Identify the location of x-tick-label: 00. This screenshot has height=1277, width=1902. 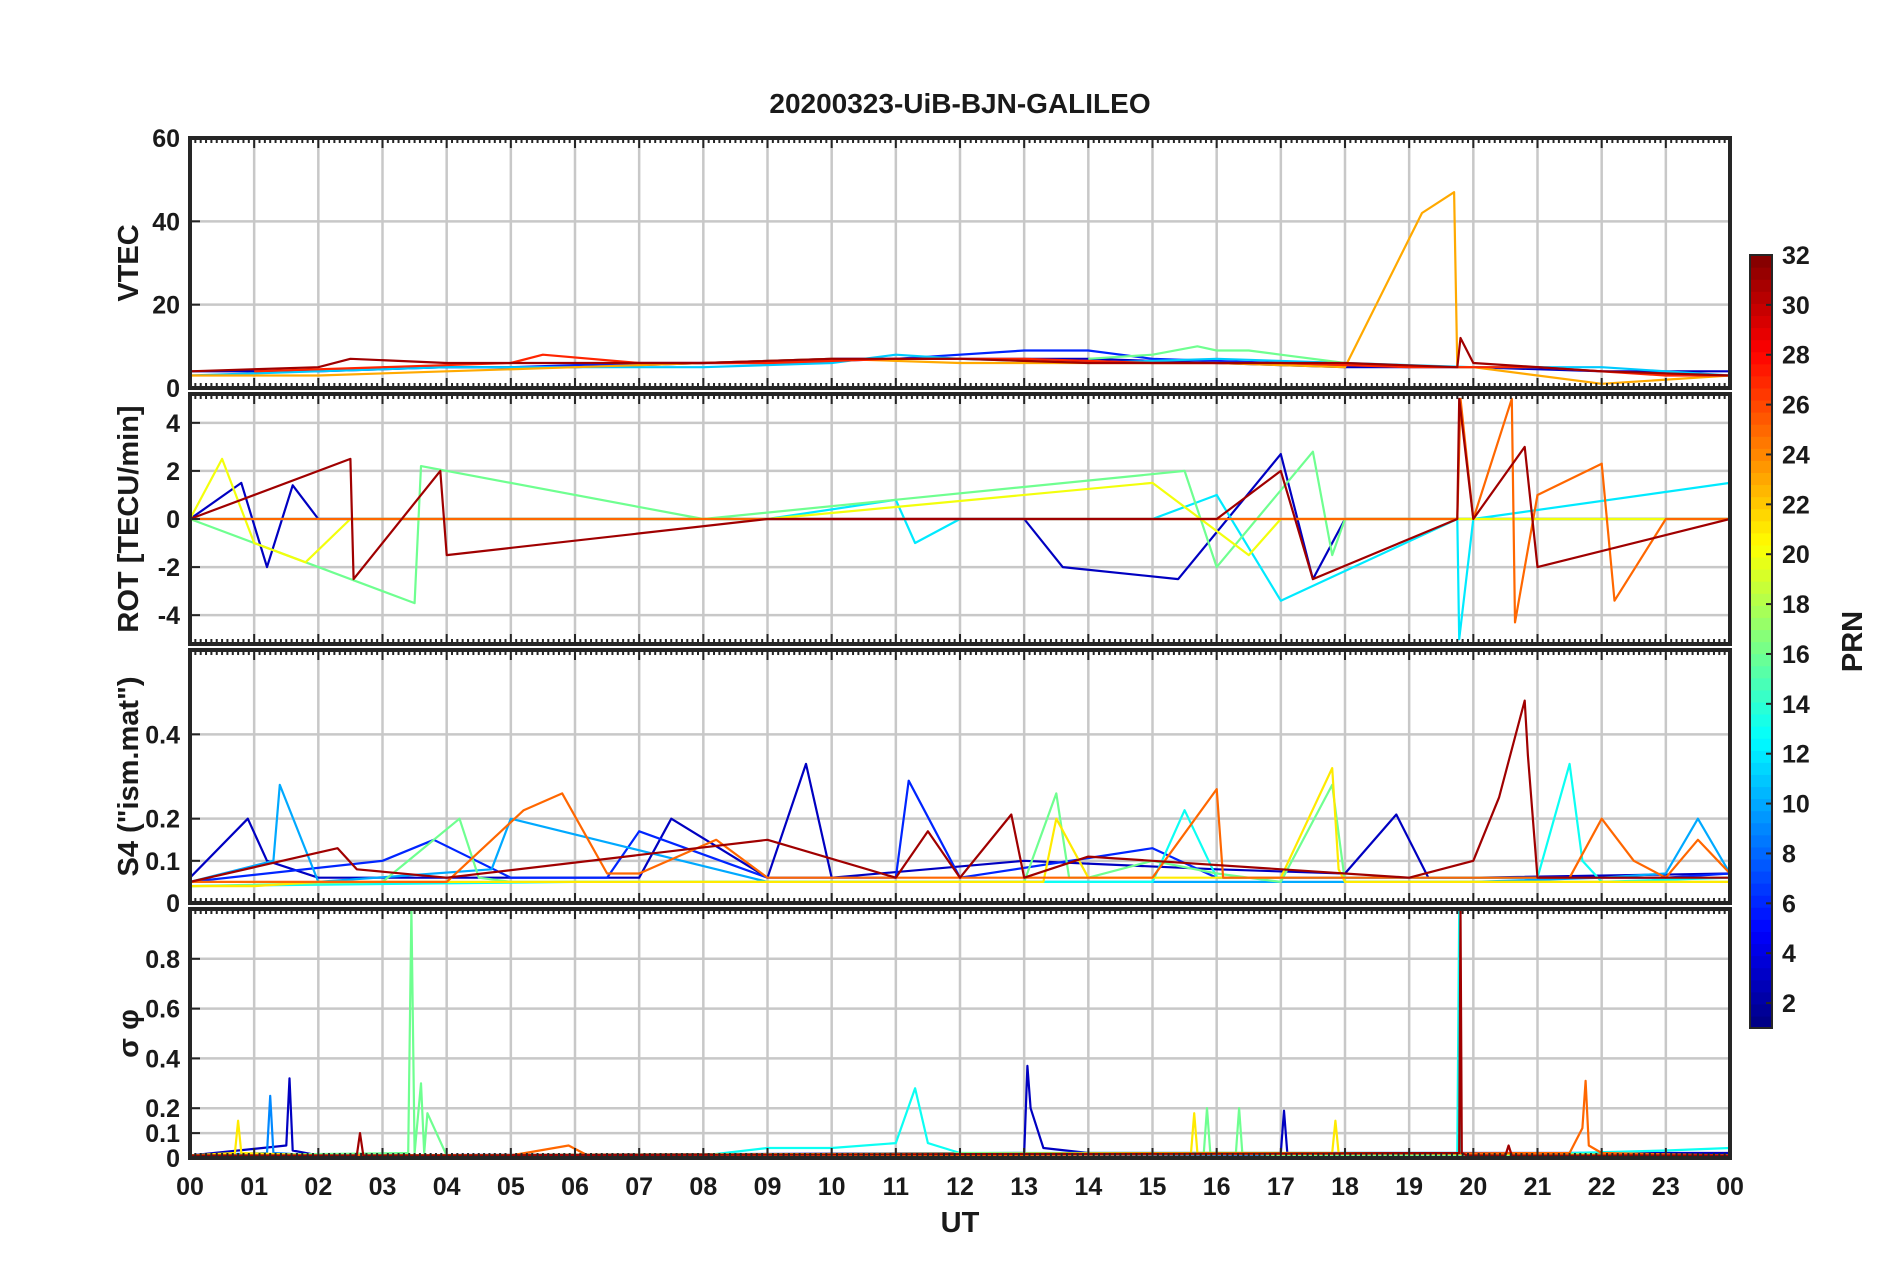
(190, 1187).